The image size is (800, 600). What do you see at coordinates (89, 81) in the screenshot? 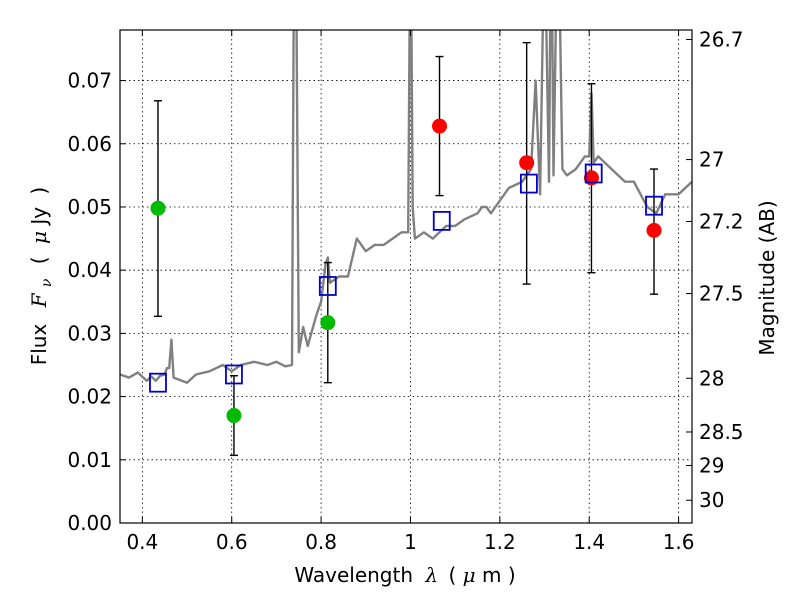
I see `y-tick-label: 0.07` at bounding box center [89, 81].